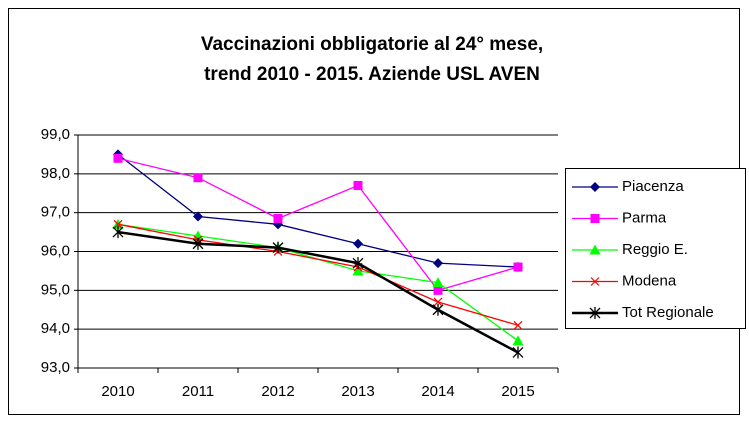 This screenshot has width=749, height=423. I want to click on legend-label: Piacenza, so click(653, 186).